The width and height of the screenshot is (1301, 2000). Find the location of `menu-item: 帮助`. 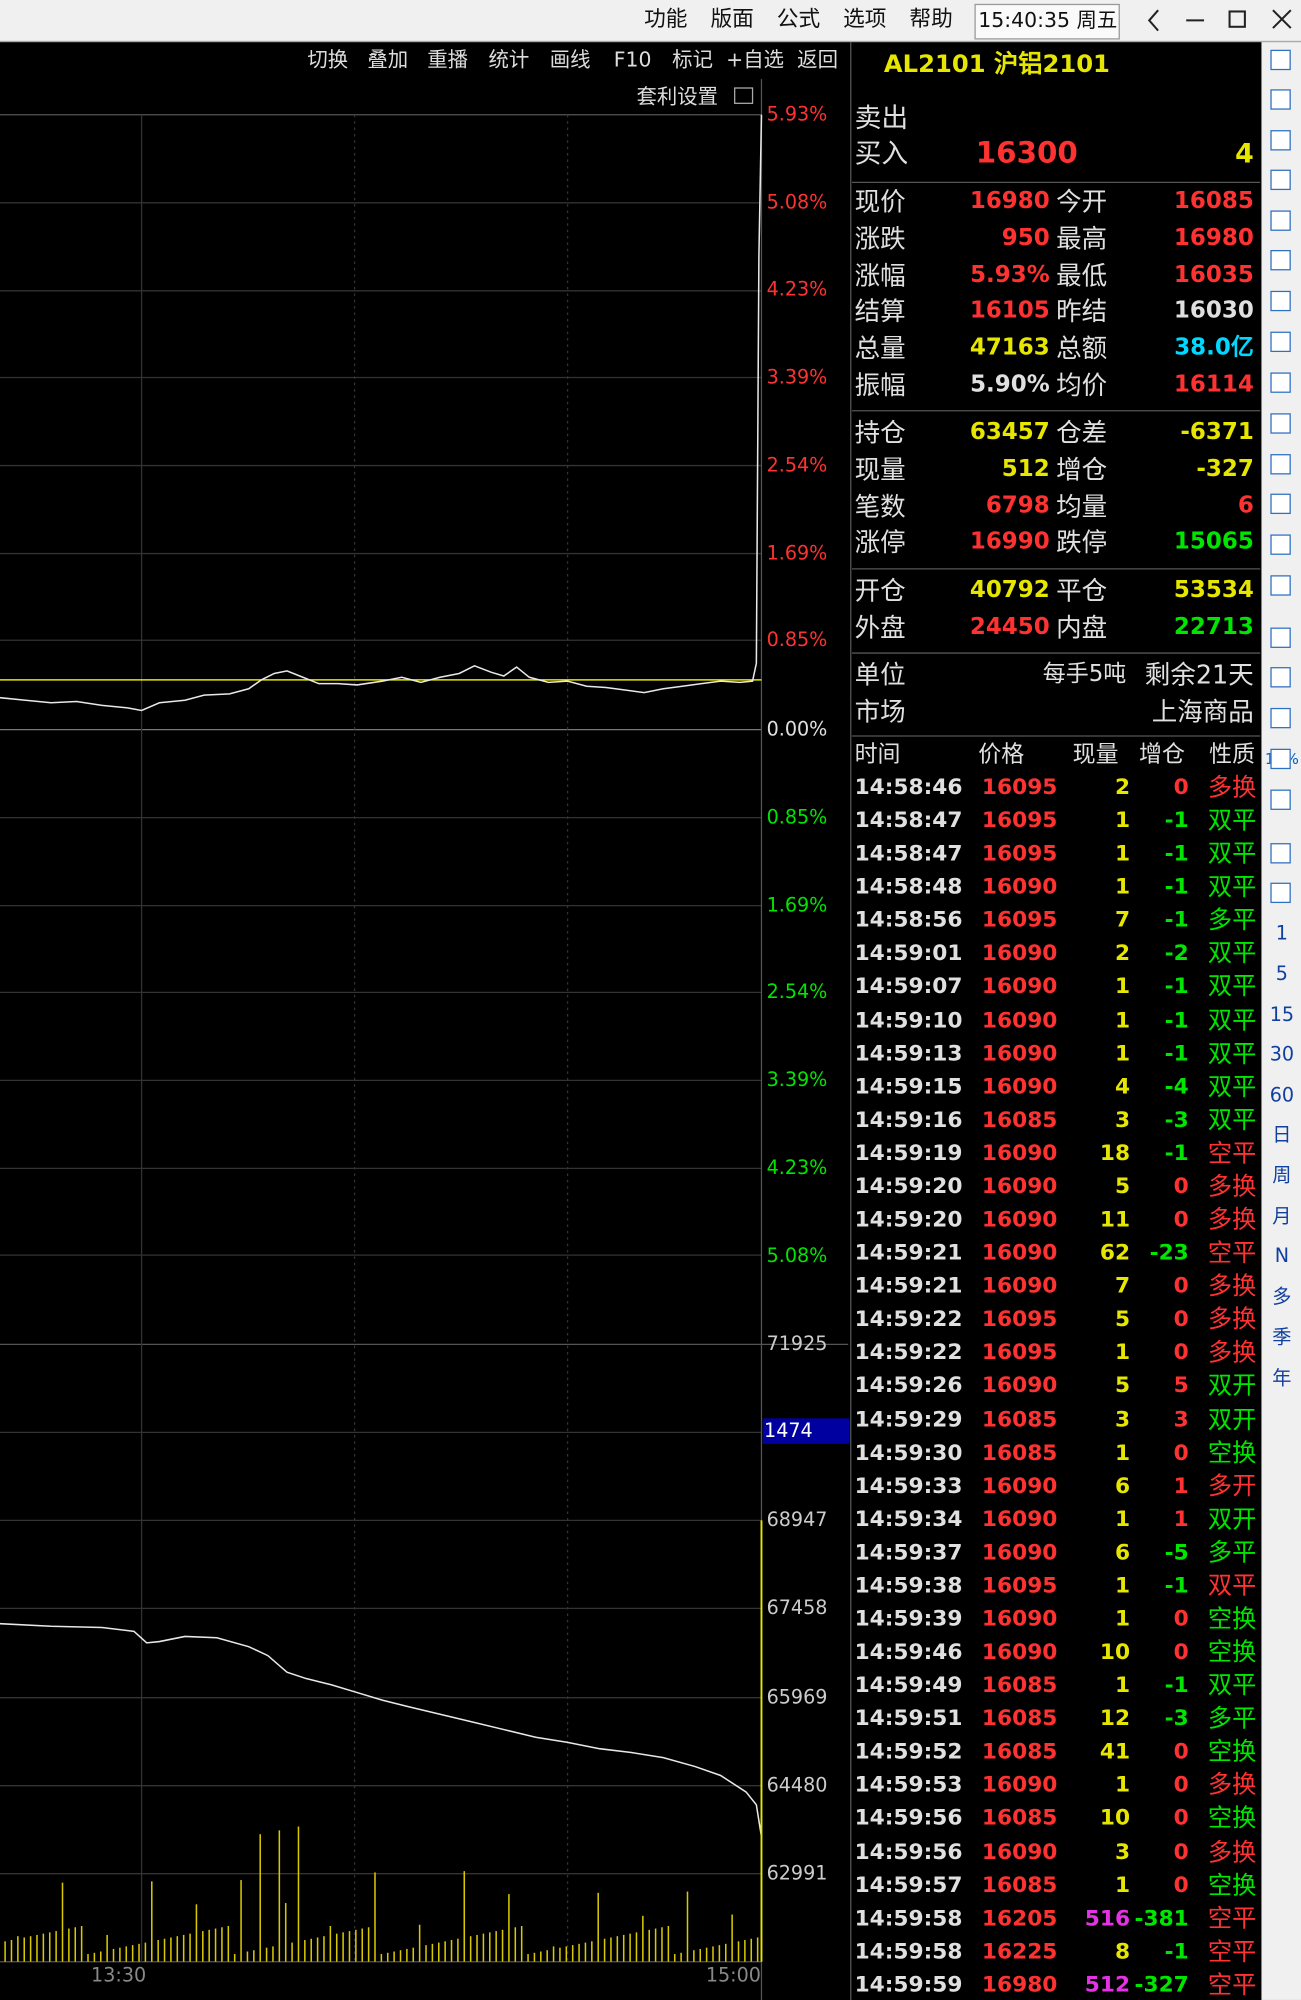

menu-item: 帮助 is located at coordinates (931, 20).